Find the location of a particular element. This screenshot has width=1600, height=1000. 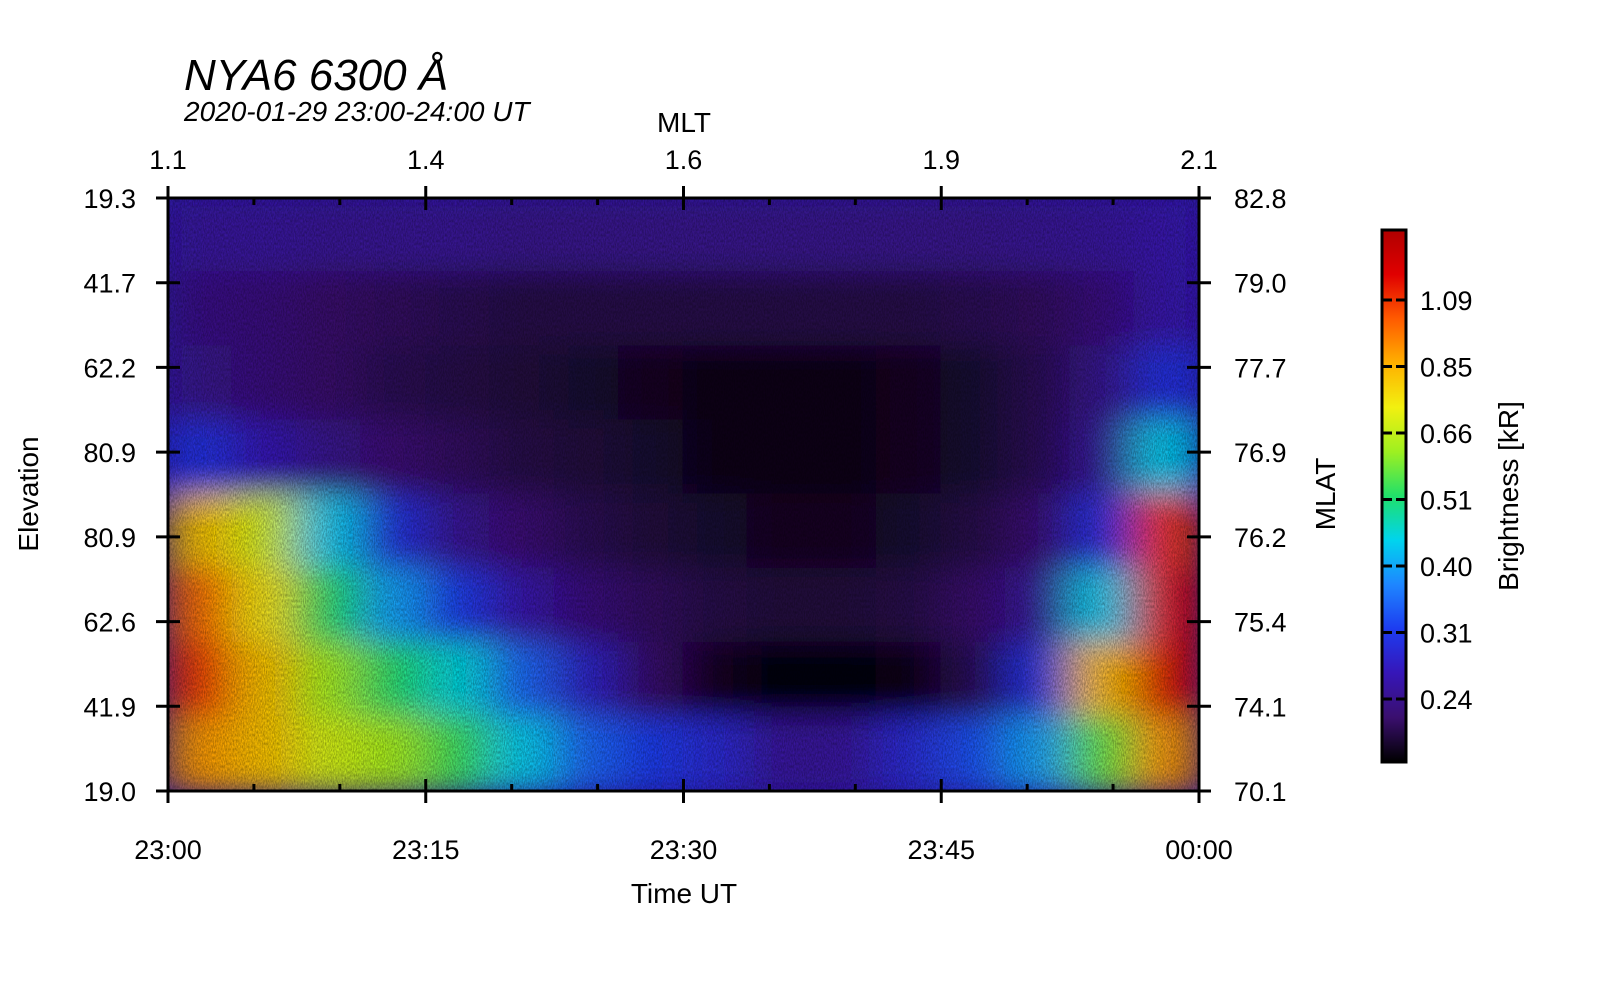

y-left-tick-label: 41.9 is located at coordinates (109, 707).